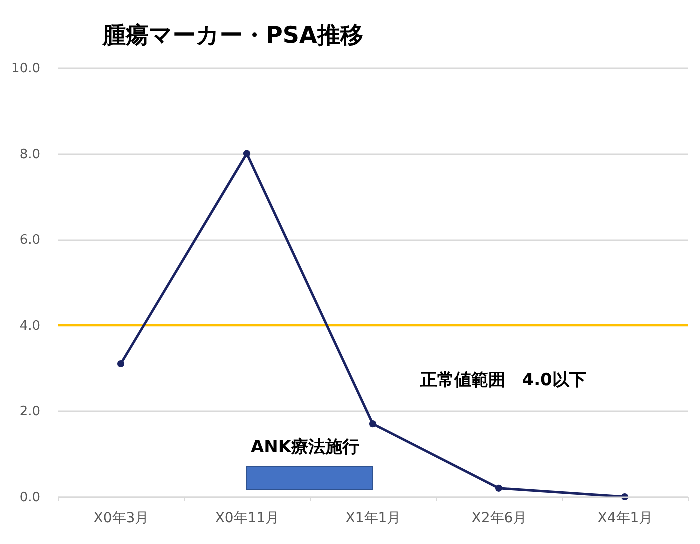 The width and height of the screenshot is (700, 544). What do you see at coordinates (30, 240) in the screenshot?
I see `y-tick-label: 6.0` at bounding box center [30, 240].